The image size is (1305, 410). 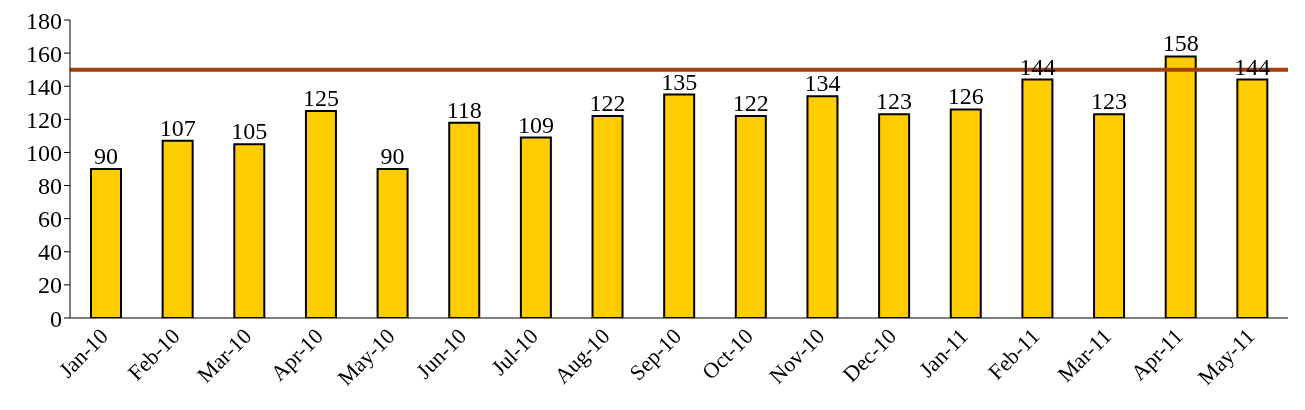 I want to click on y-tick-label: 100, so click(x=44, y=152).